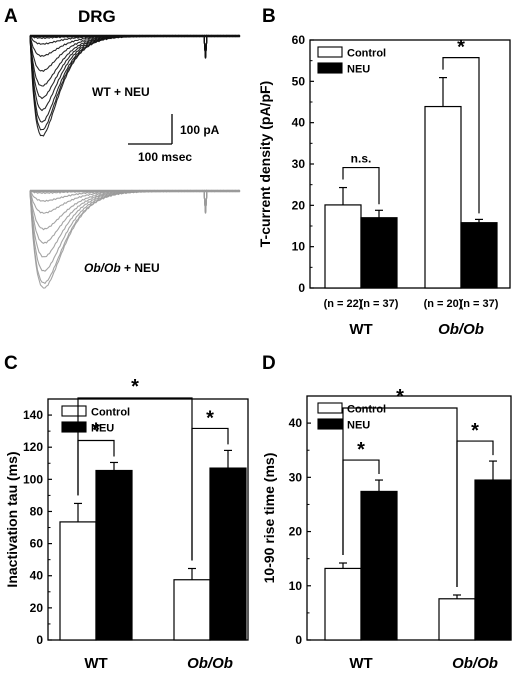  Describe the element at coordinates (269, 518) in the screenshot. I see `panel-d-y-axis-label: 10-90 rise time (ms)` at that location.